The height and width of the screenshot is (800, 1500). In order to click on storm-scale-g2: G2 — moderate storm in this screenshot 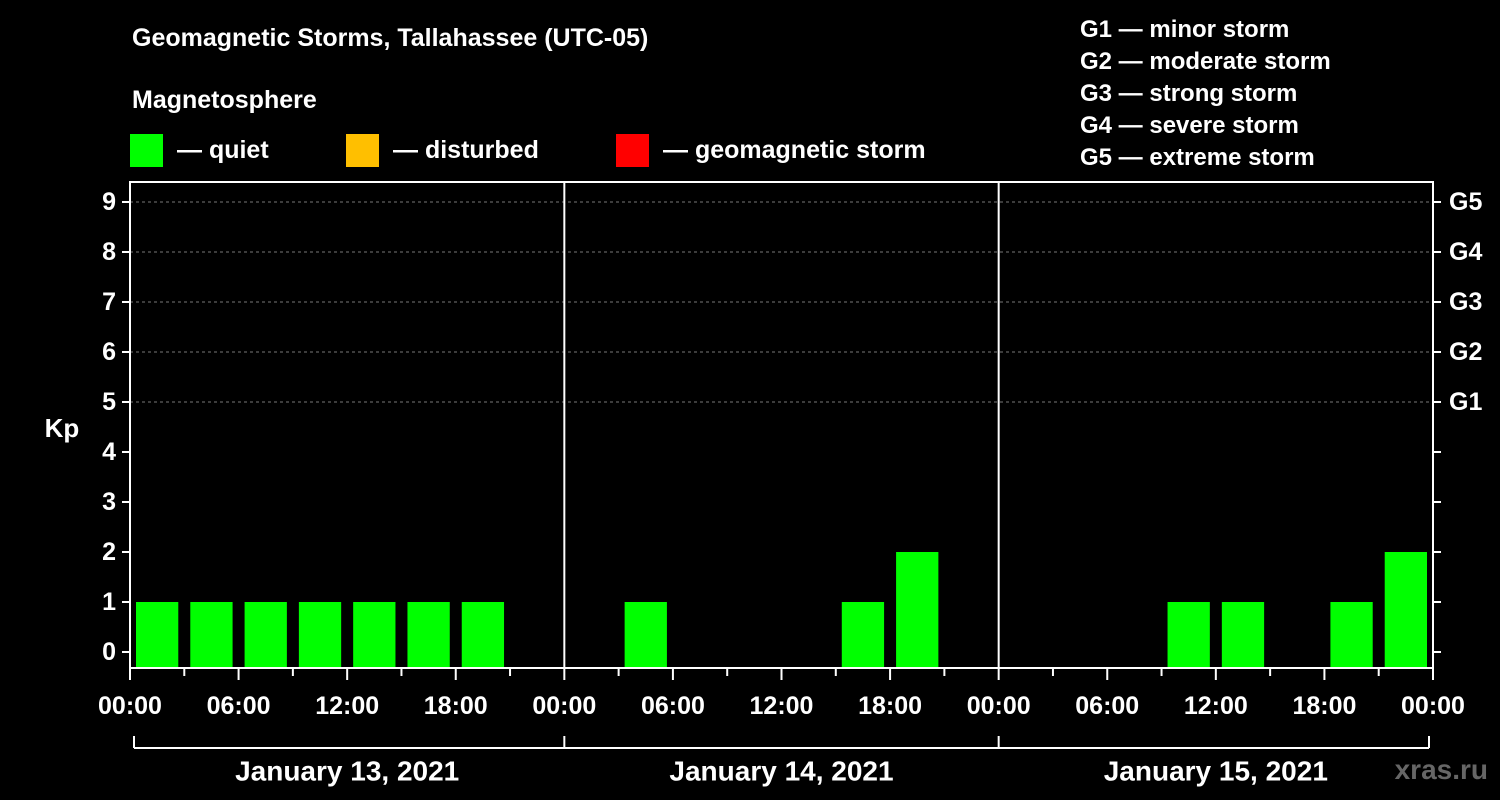, I will do `click(1205, 61)`.